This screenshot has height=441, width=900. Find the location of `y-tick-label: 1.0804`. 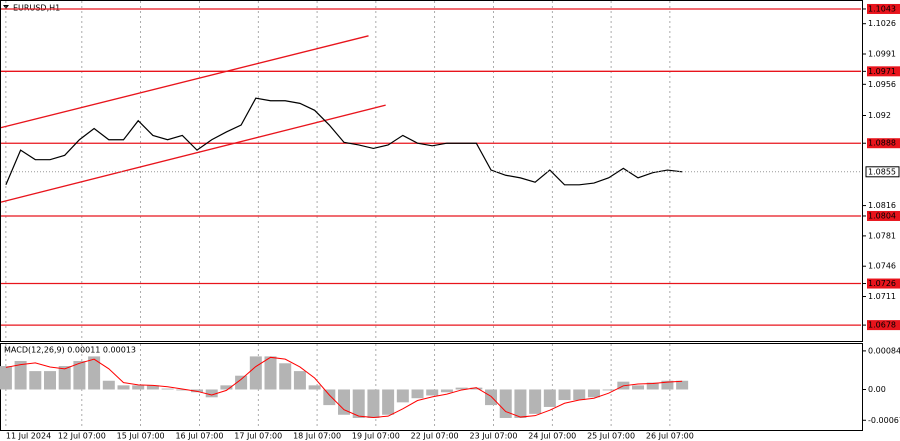

y-tick-label: 1.0804 is located at coordinates (882, 215).